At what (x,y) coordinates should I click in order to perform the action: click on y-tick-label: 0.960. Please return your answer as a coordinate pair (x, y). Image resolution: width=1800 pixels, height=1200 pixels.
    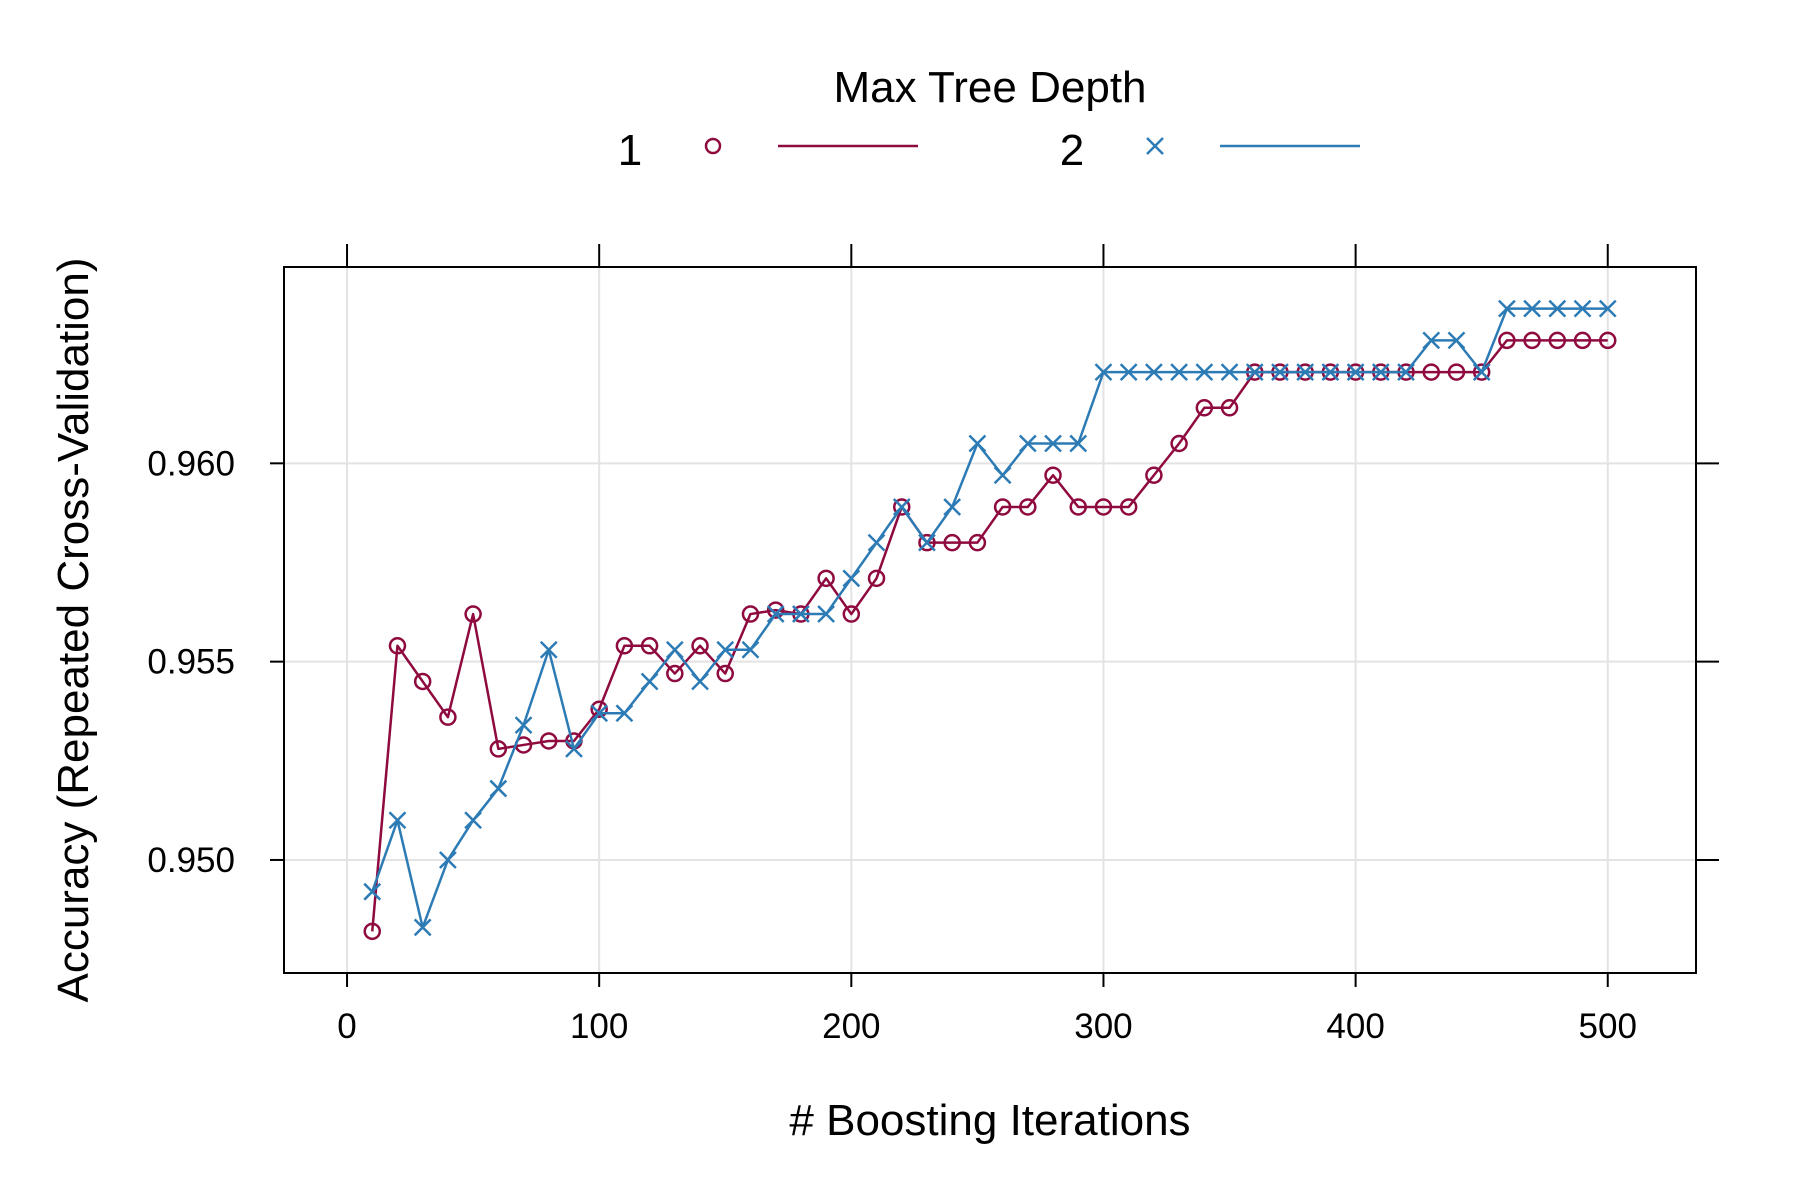
    Looking at the image, I should click on (191, 463).